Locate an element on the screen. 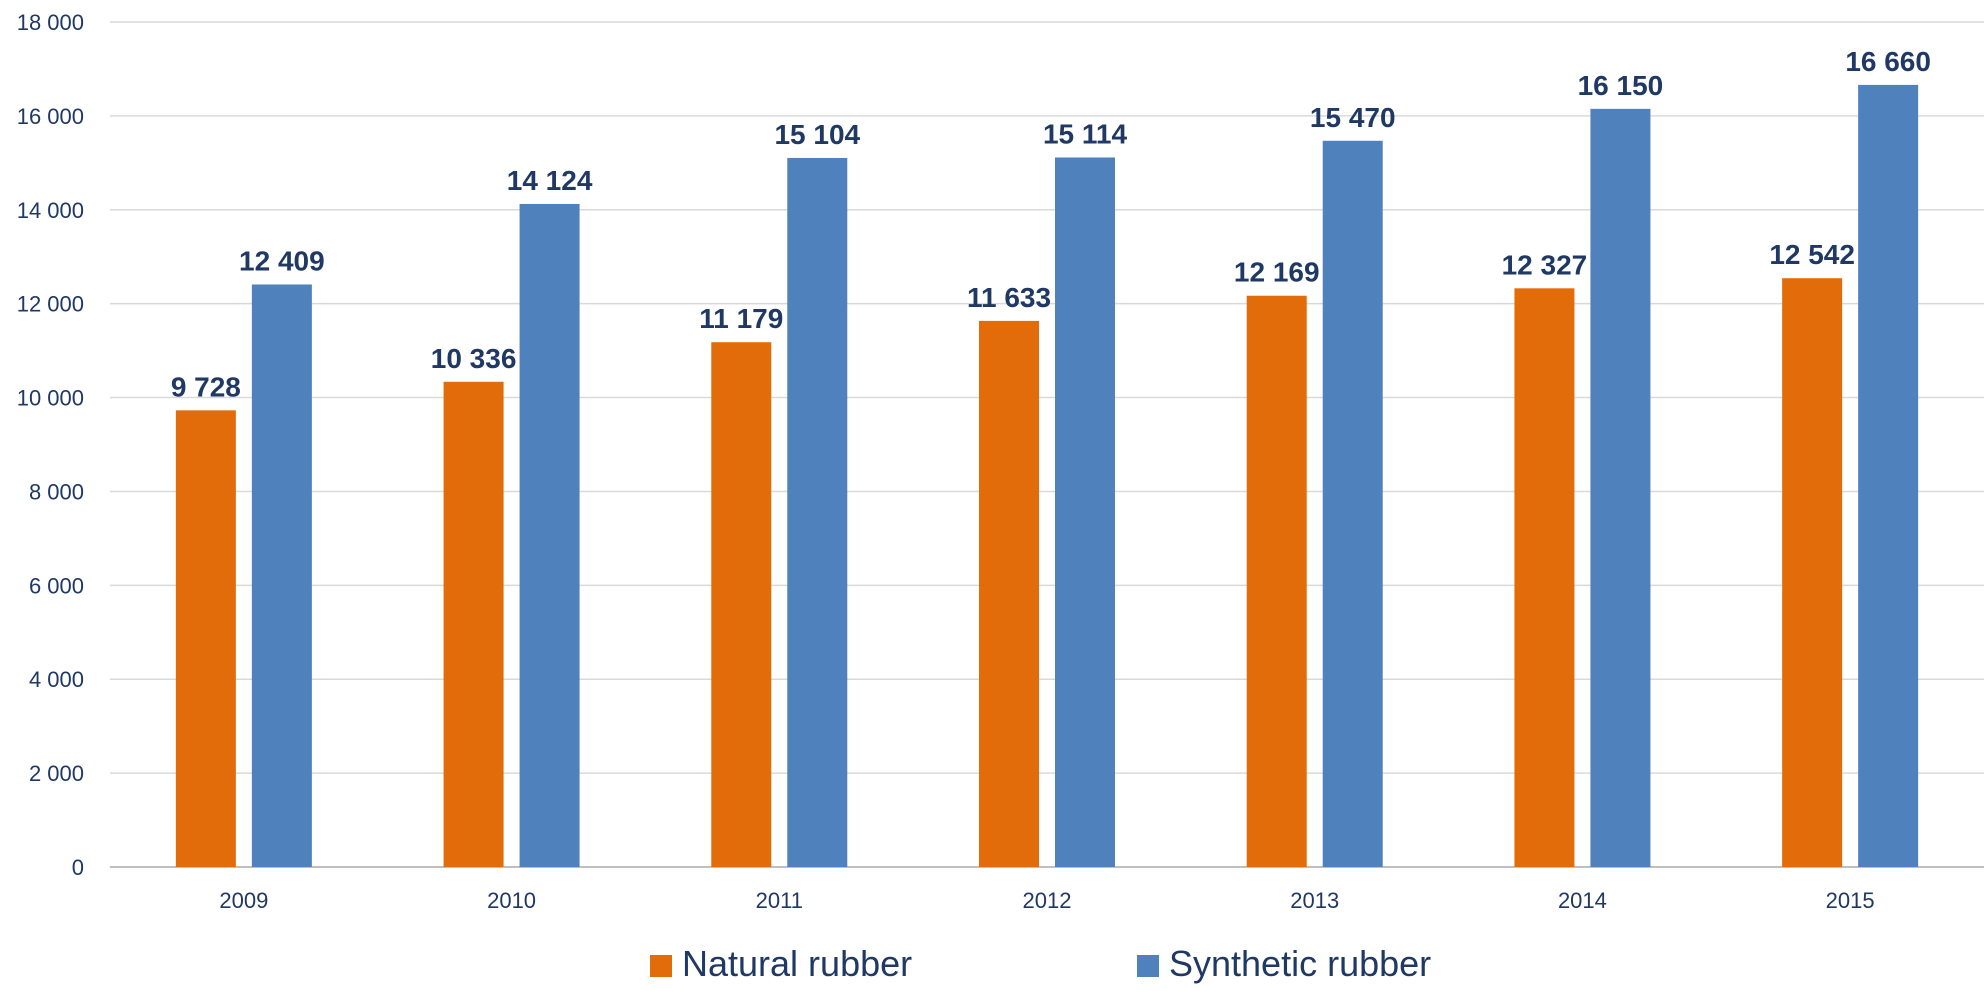  synthetic-rubber-data-label: 12 409 is located at coordinates (282, 260).